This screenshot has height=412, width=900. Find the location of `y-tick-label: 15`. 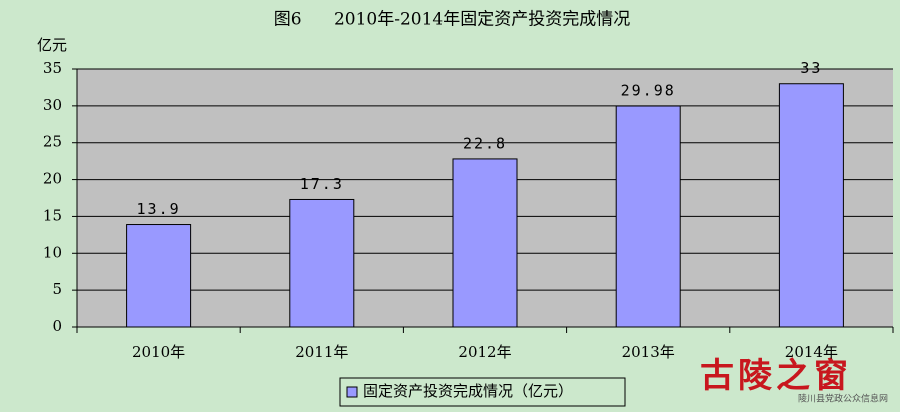

y-tick-label: 15 is located at coordinates (52, 215).